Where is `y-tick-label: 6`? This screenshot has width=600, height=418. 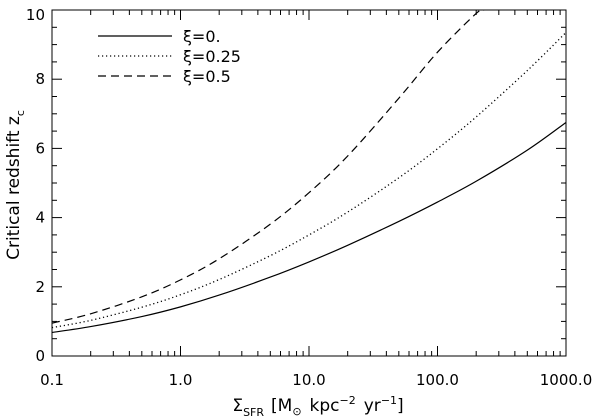 y-tick-label: 6 is located at coordinates (40, 148).